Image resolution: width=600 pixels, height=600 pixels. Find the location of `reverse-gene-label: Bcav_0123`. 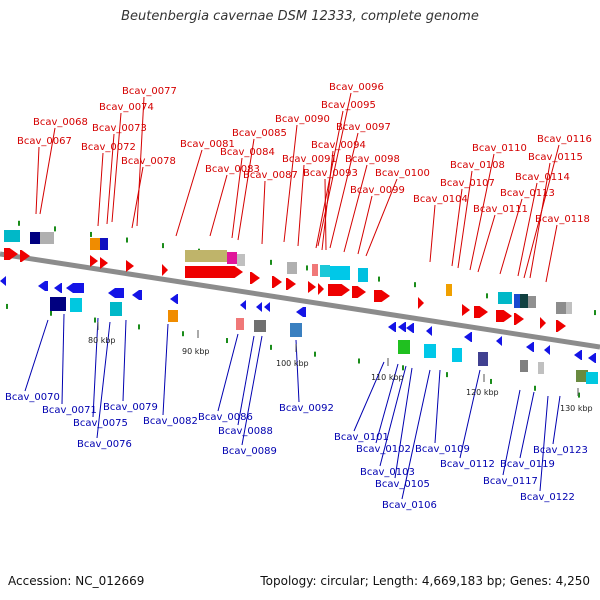

reverse-gene-label: Bcav_0123 is located at coordinates (560, 450).